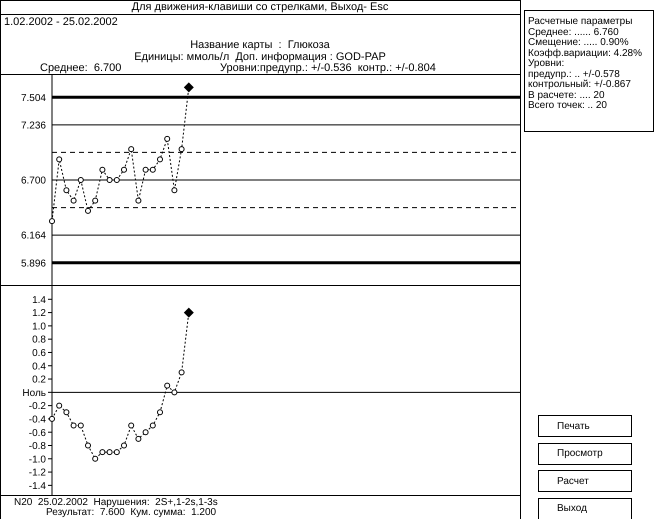 The image size is (656, 519). I want to click on y-tick-label: 1.0, so click(39, 326).